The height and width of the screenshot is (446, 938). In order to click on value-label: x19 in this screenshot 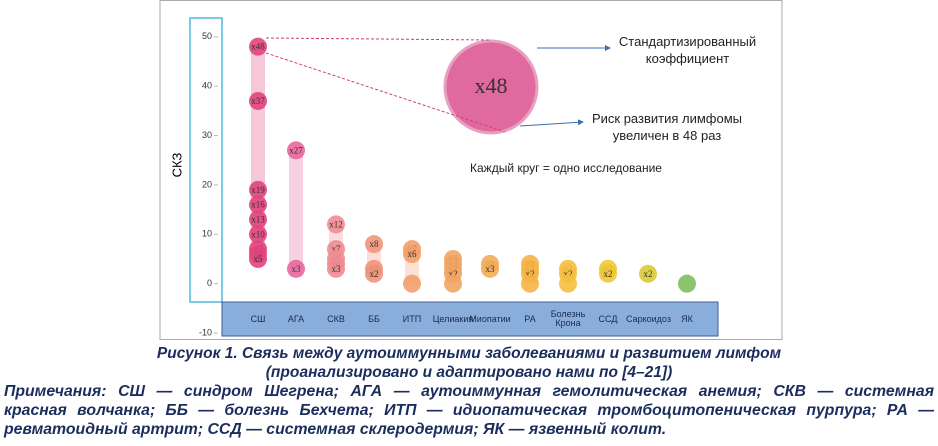, I will do `click(258, 190)`.